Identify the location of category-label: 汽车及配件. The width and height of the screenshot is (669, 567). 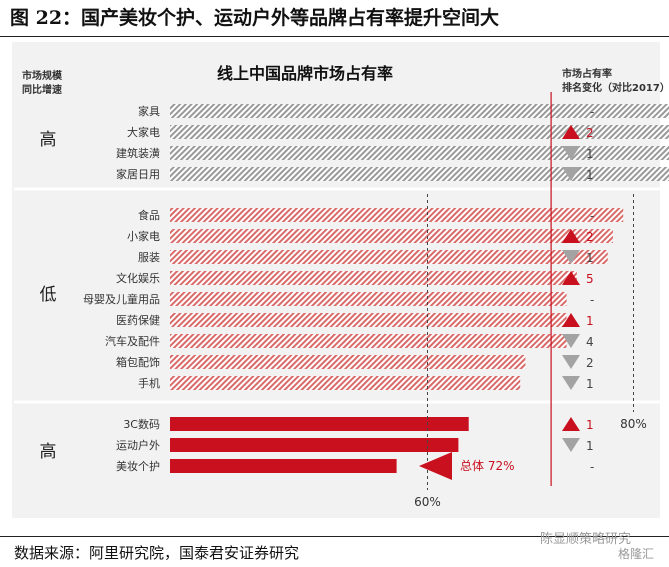
(132, 341).